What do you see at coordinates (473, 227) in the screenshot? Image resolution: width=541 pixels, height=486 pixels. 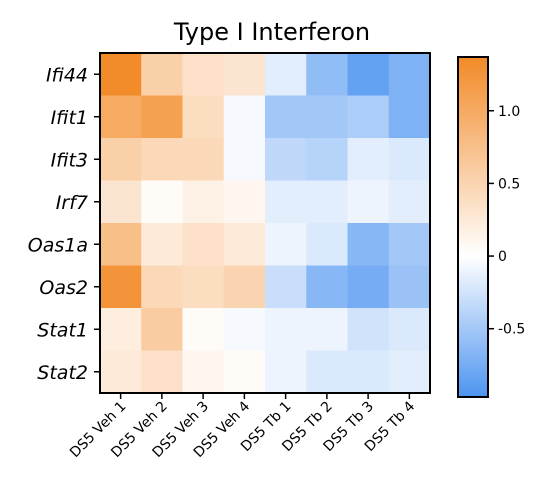 I see `colorbar` at bounding box center [473, 227].